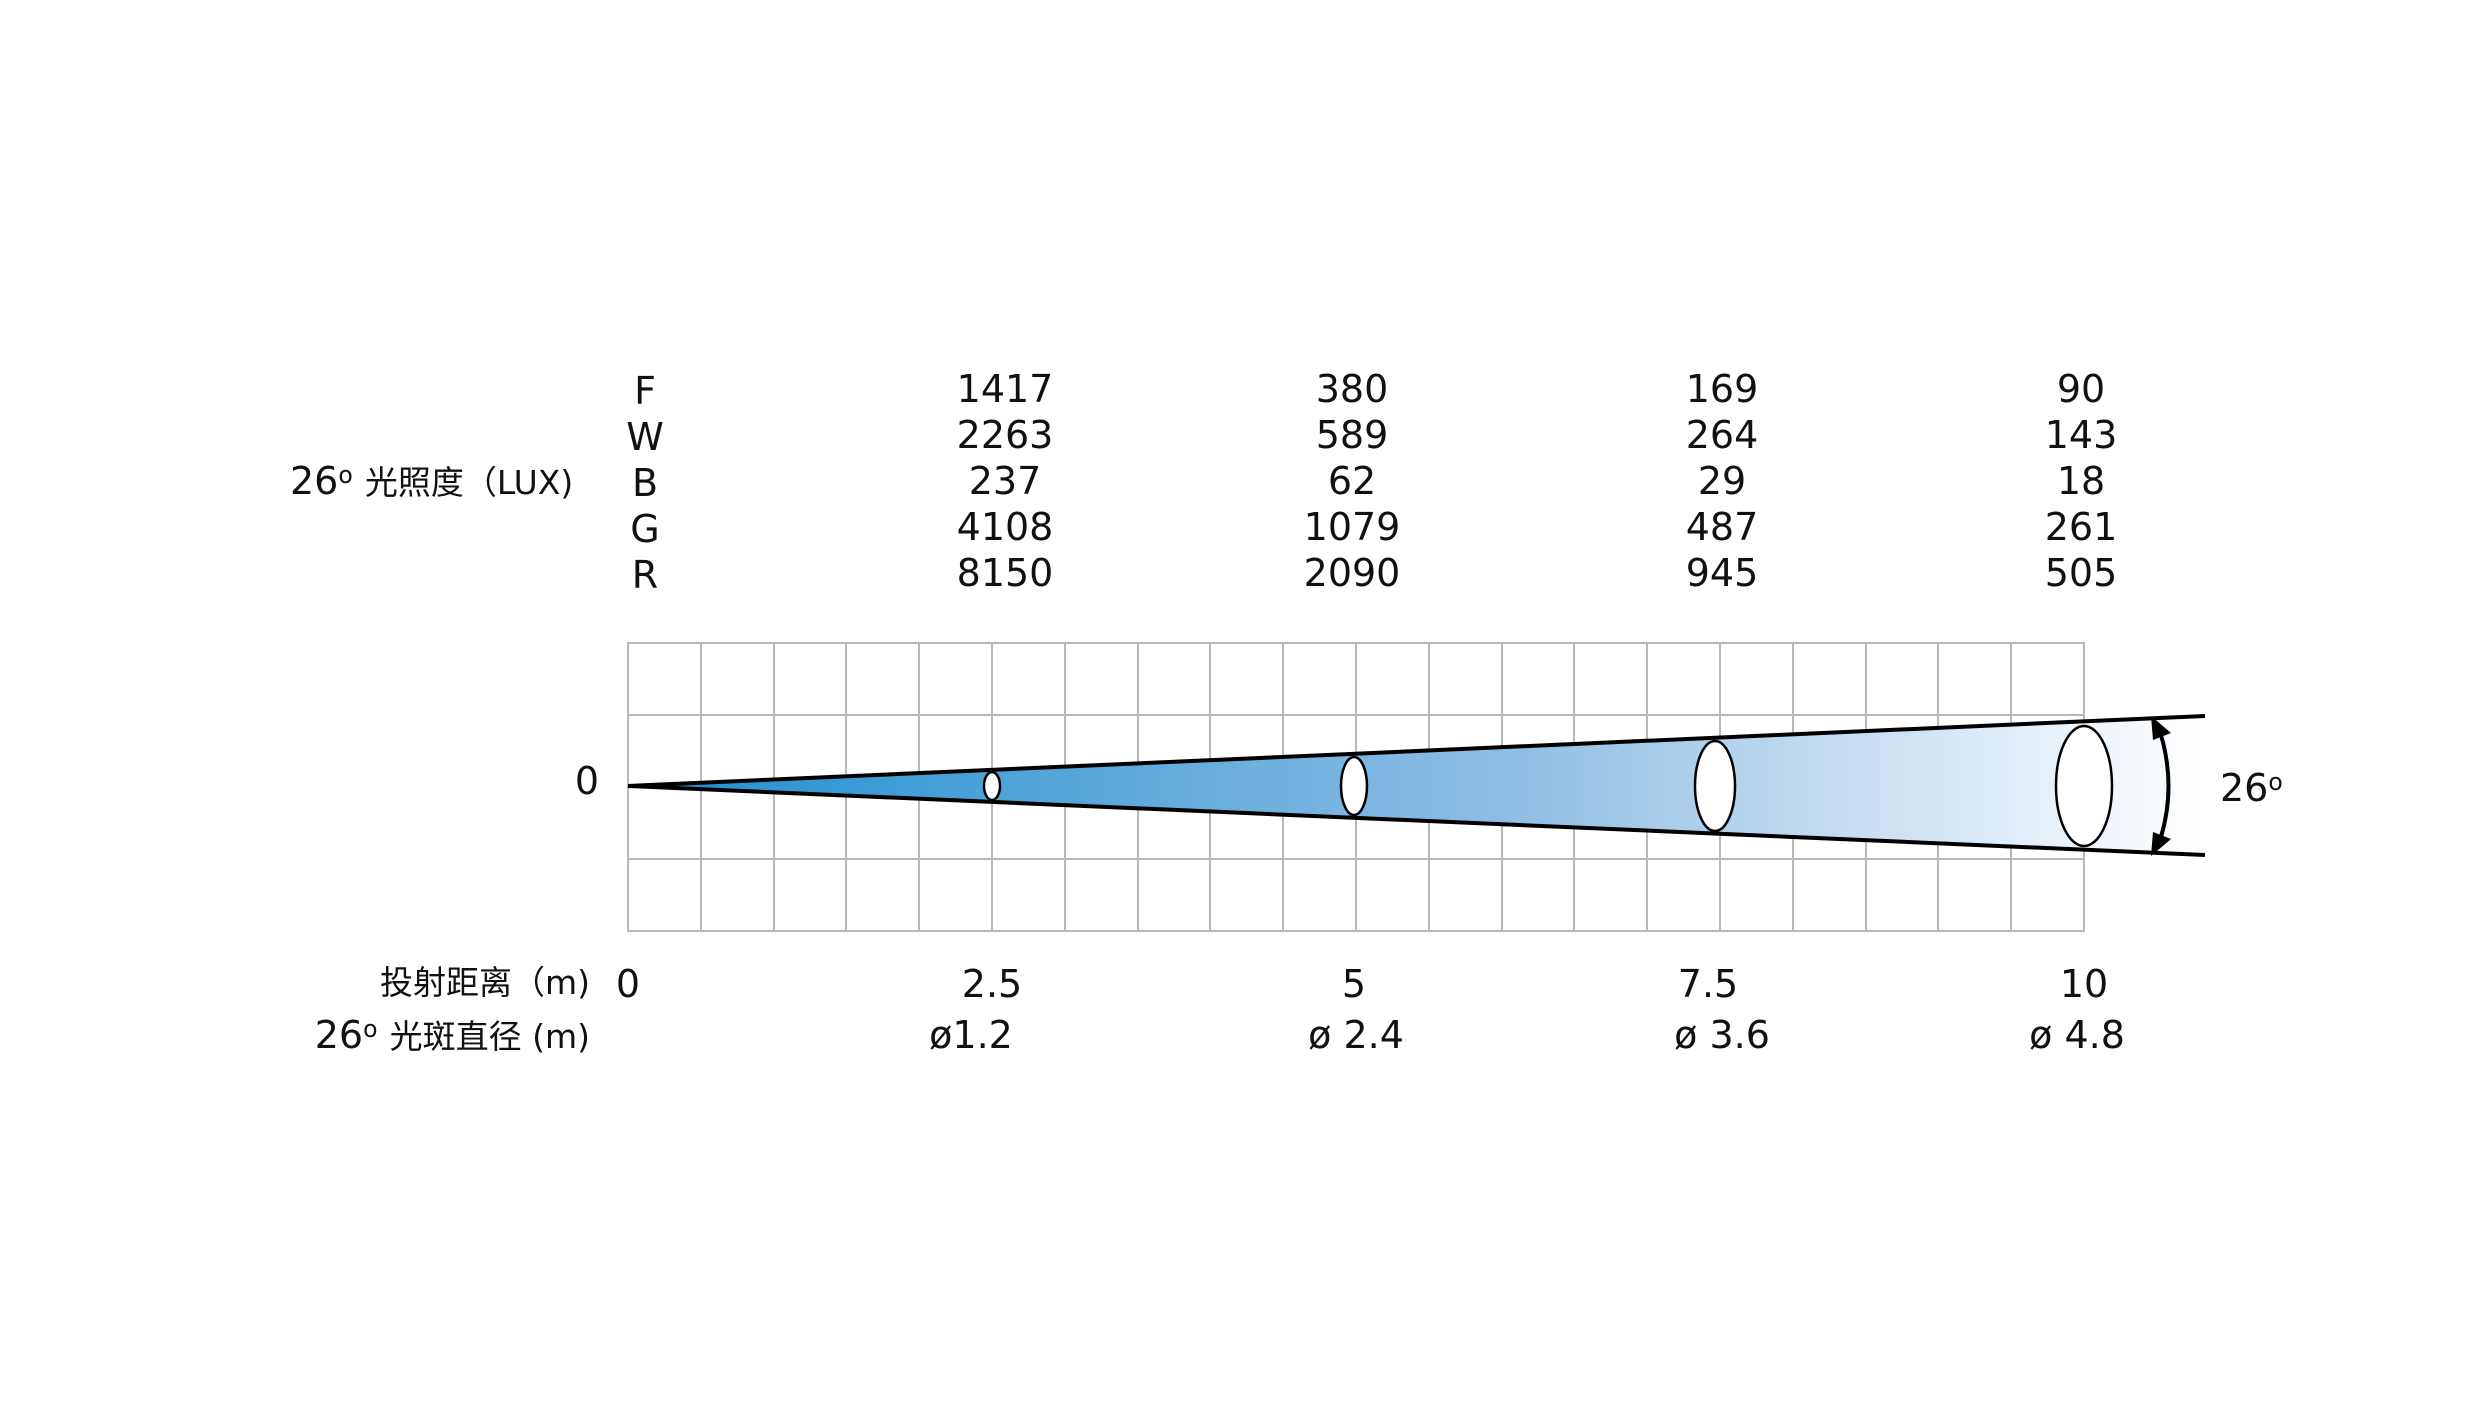  What do you see at coordinates (489, 1036) in the screenshot?
I see `spot-diameter-text: 光斑直径 (m)` at bounding box center [489, 1036].